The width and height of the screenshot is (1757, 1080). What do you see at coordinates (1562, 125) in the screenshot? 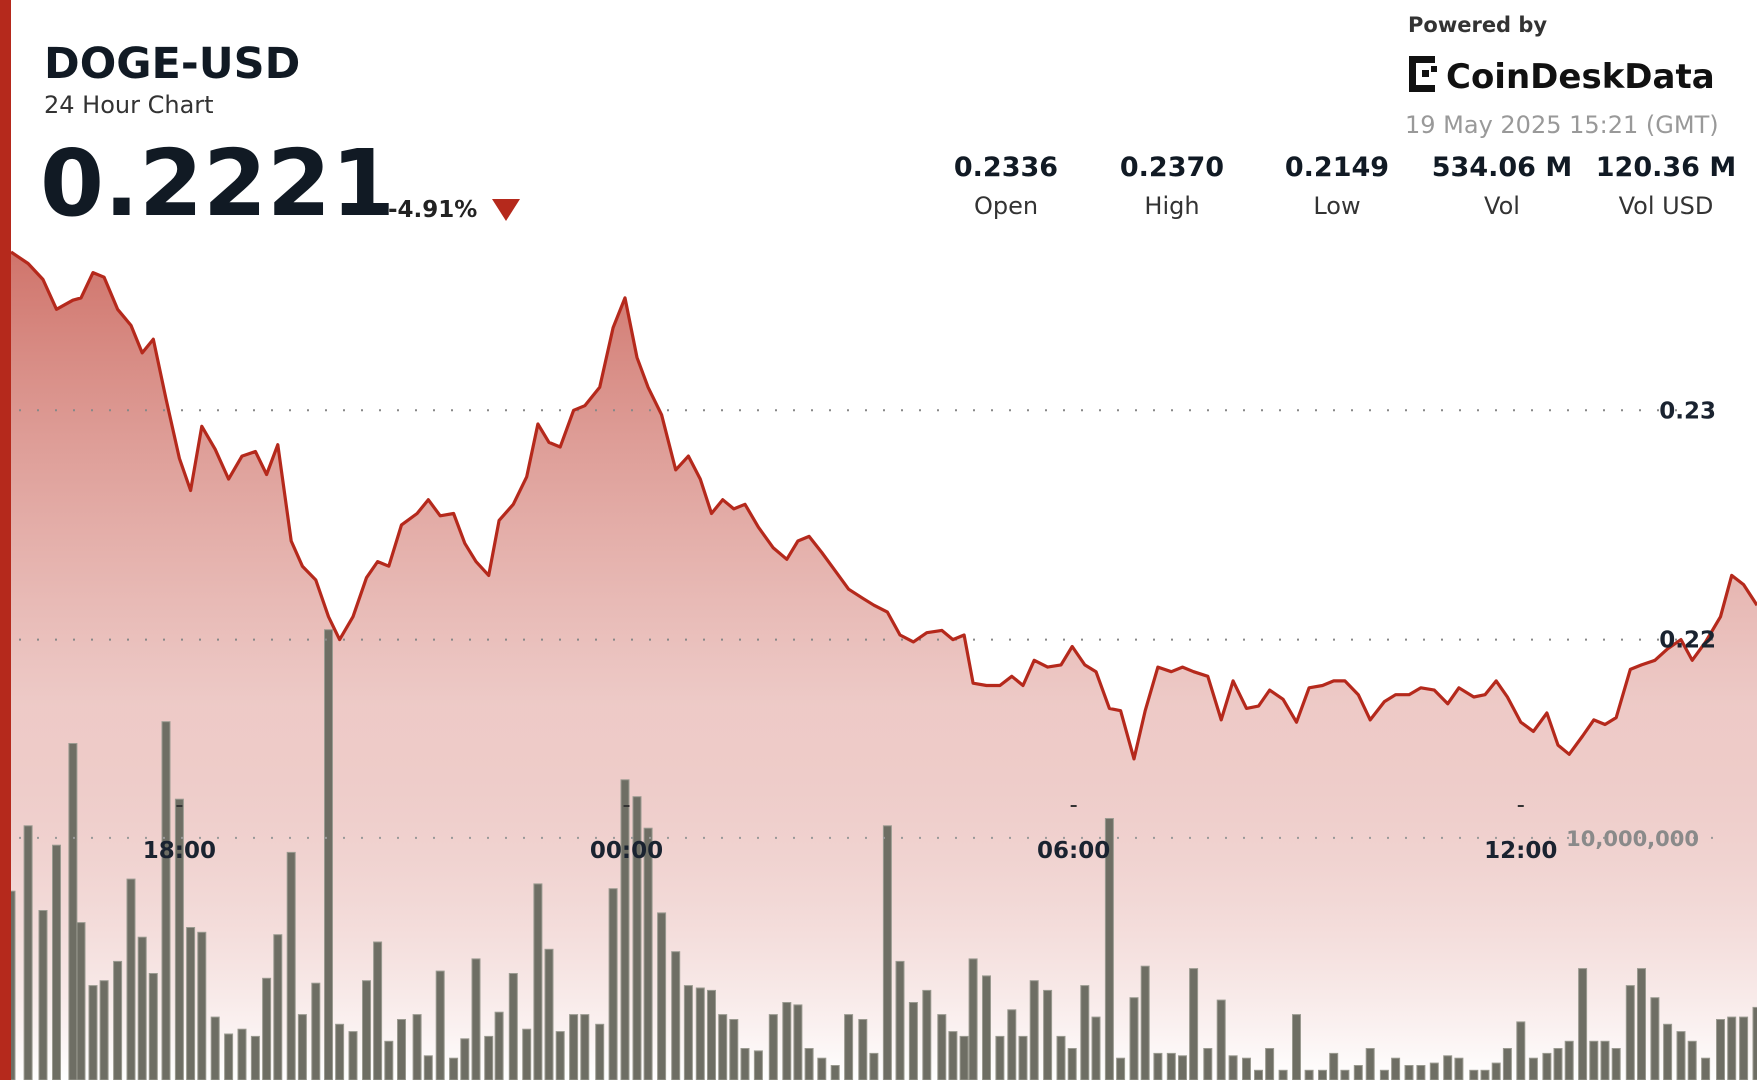
I see `timestamp: 19 May 2025 15:21 (GMT)` at bounding box center [1562, 125].